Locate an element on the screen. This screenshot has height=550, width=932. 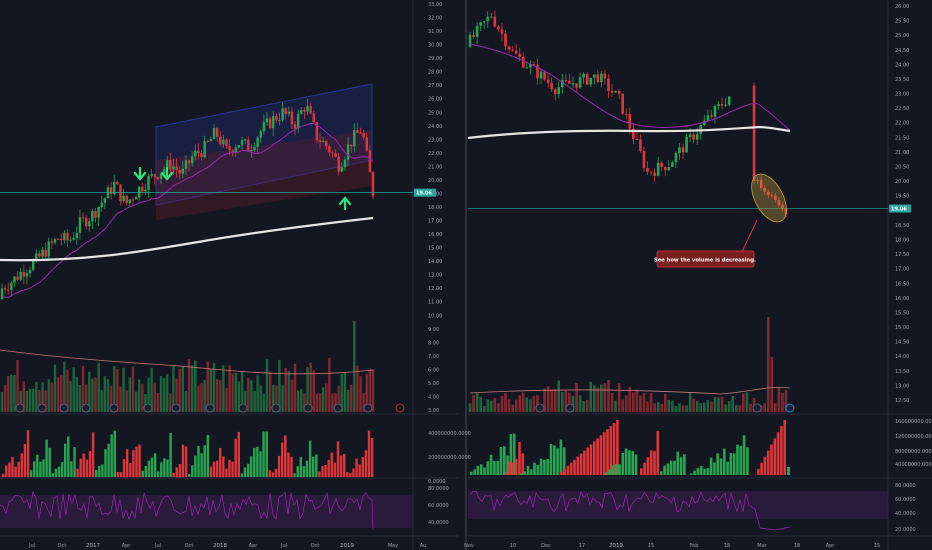
right-price-tick: 17.50 is located at coordinates (902, 255).